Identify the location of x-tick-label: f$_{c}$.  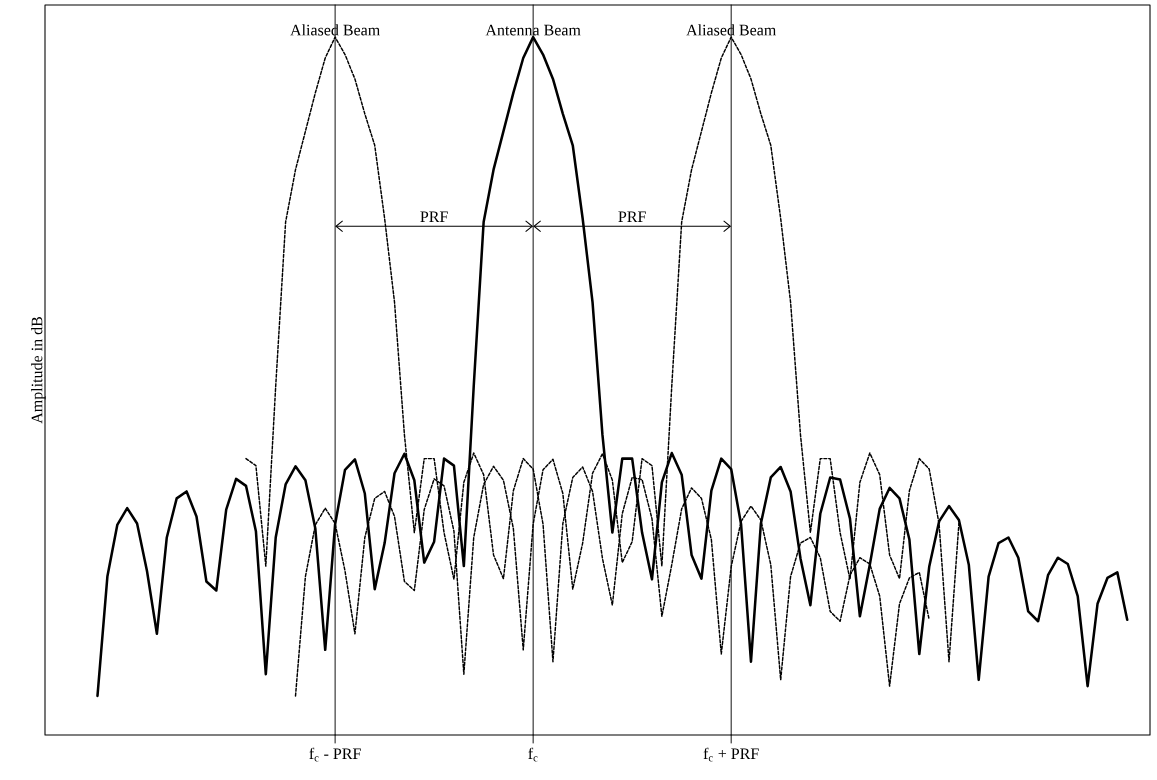
(533, 754).